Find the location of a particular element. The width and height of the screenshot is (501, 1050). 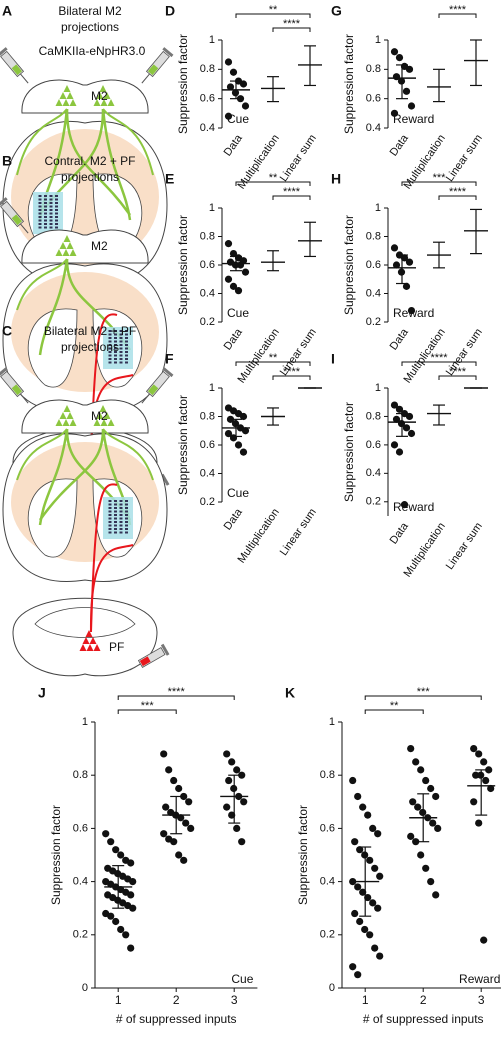

schematic-title: Bilateral M2 is located at coordinates (90, 11).